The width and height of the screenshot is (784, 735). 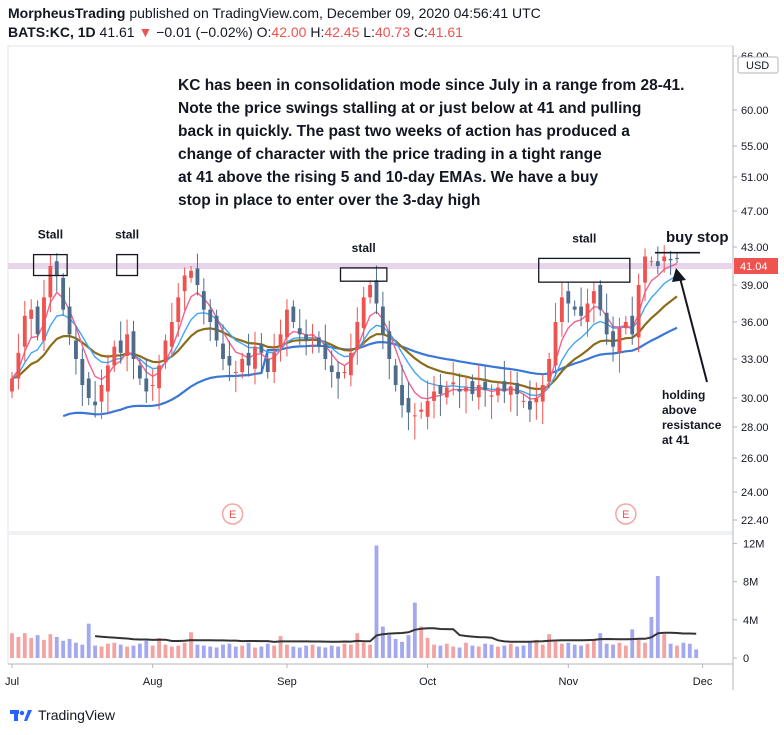 What do you see at coordinates (703, 682) in the screenshot?
I see `time-tick-label: Dec` at bounding box center [703, 682].